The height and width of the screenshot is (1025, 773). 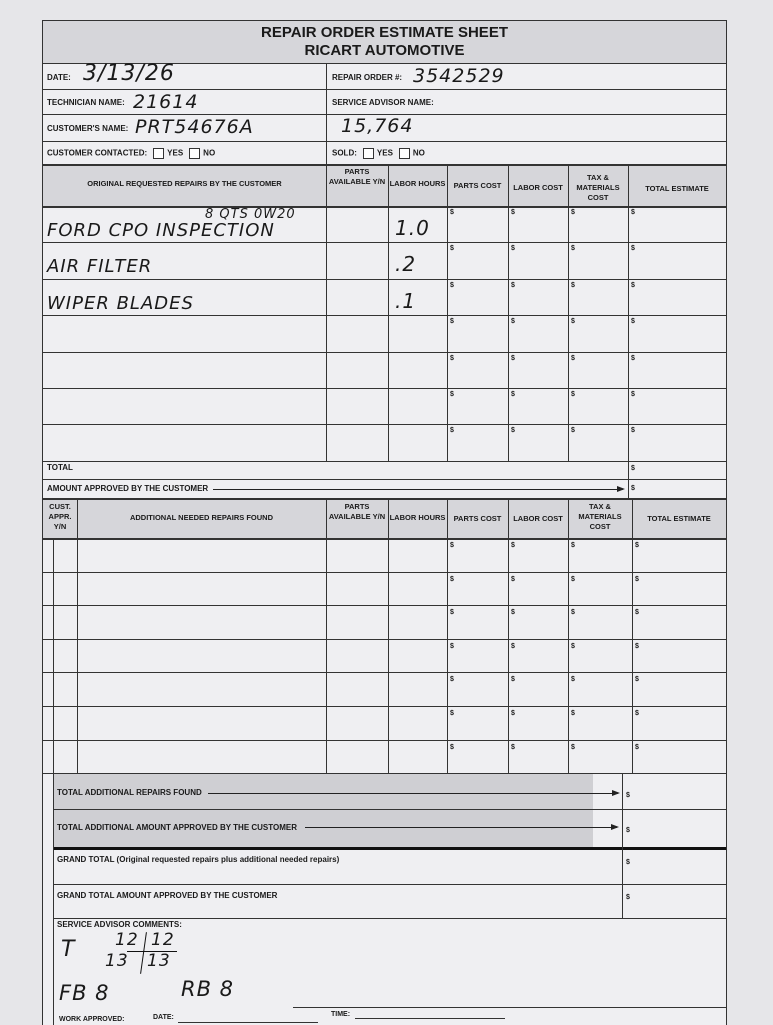 What do you see at coordinates (538, 518) in the screenshot?
I see `col-labor-cost-2: LABOR COST` at bounding box center [538, 518].